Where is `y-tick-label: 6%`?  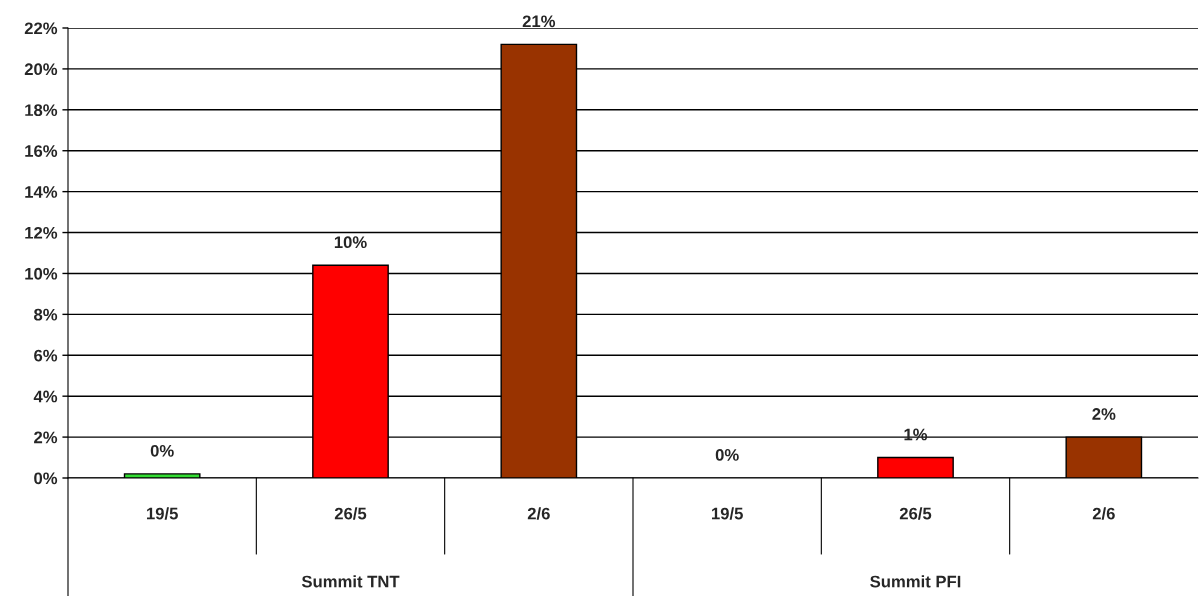 y-tick-label: 6% is located at coordinates (46, 355).